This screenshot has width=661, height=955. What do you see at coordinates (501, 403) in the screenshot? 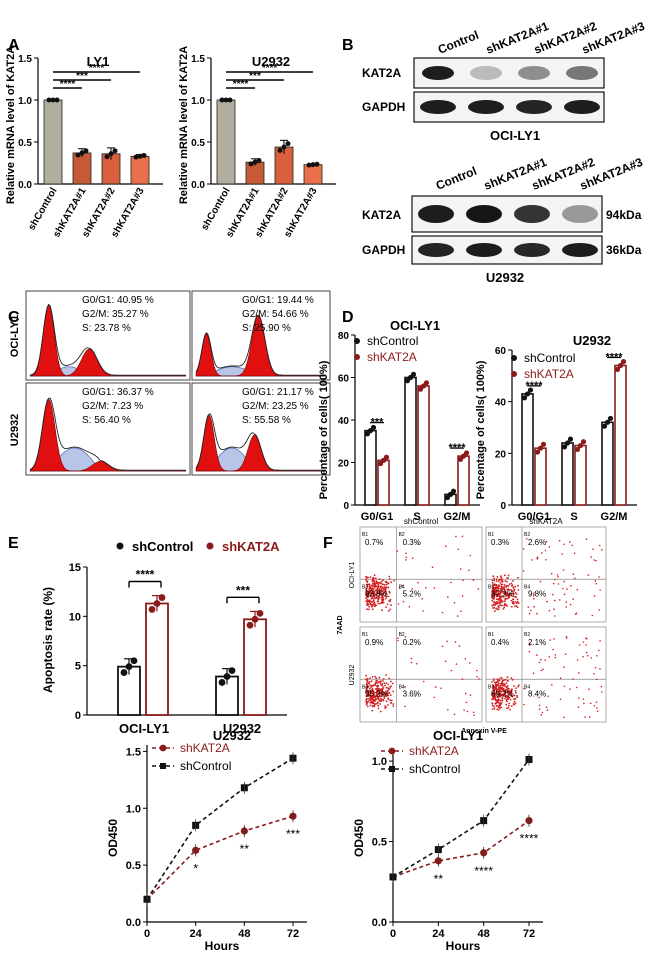
I see `panel-d-chart-1-ytick-label: 40` at bounding box center [501, 403].